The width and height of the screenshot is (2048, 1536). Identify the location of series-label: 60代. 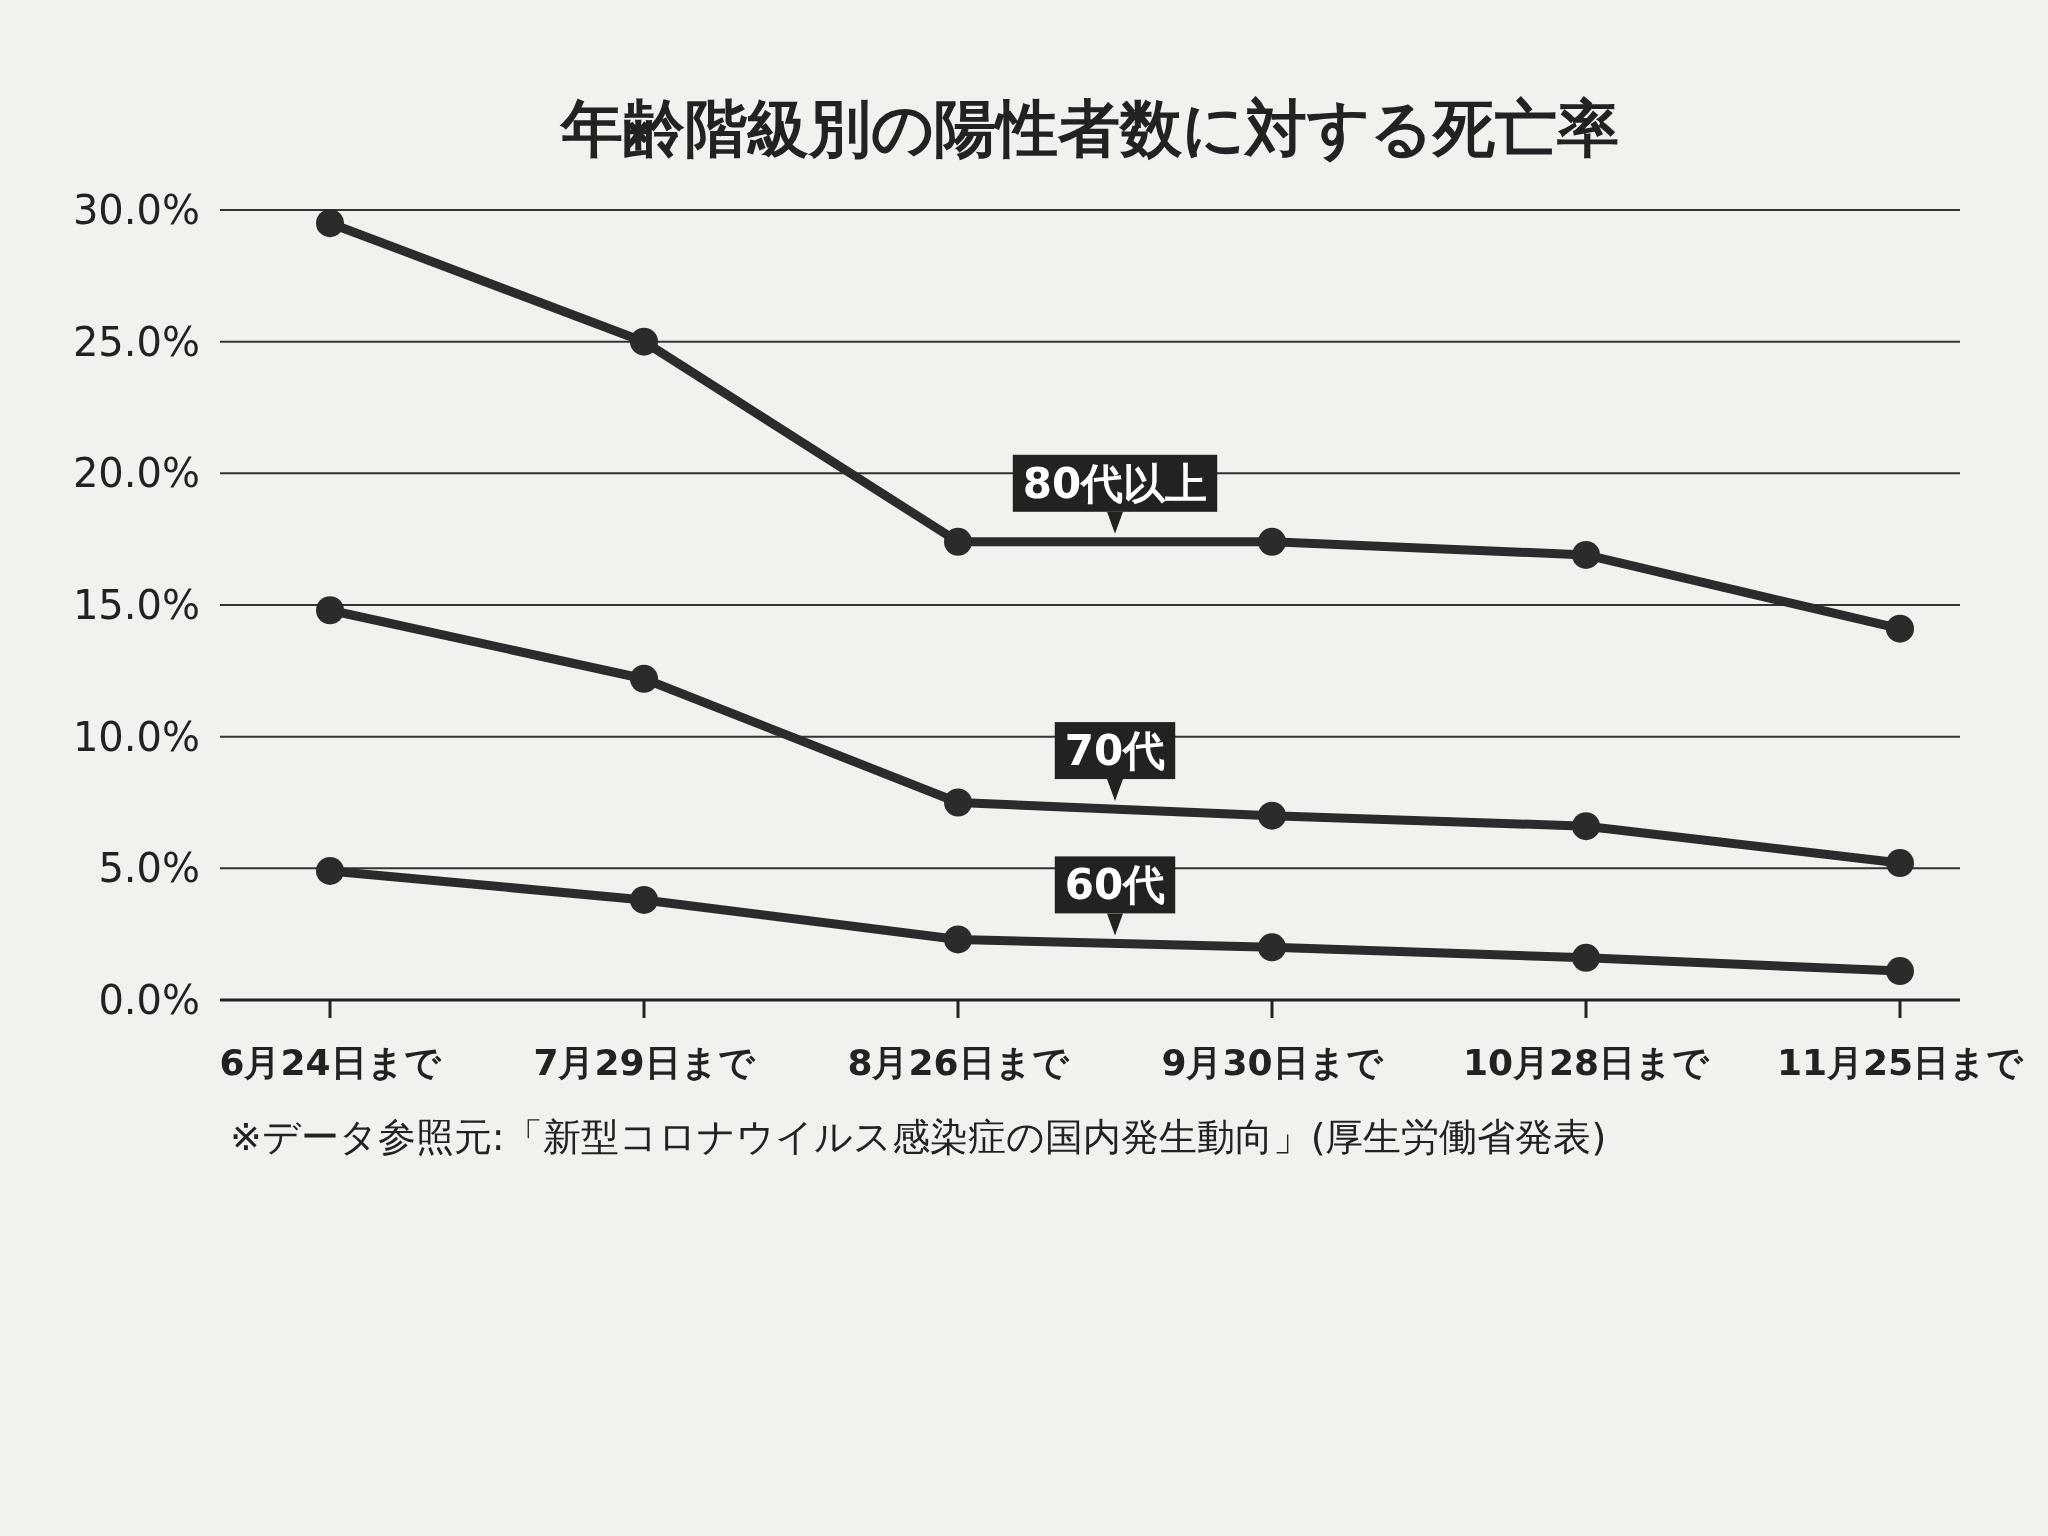
(1115, 885).